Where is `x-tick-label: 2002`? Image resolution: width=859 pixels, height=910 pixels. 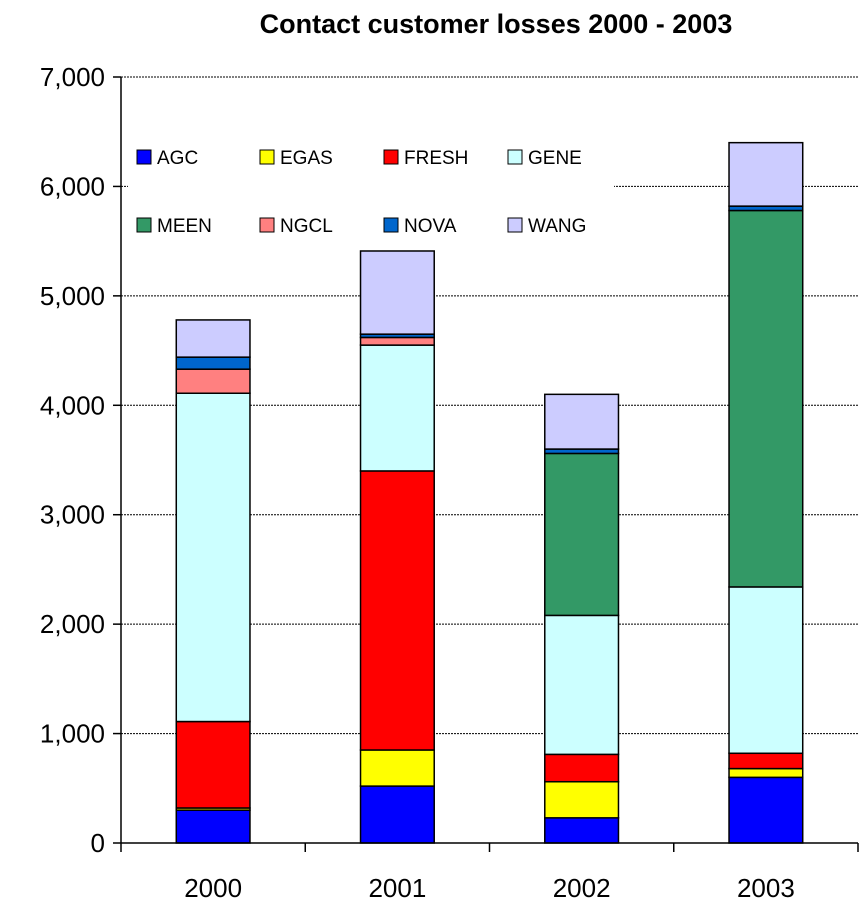
x-tick-label: 2002 is located at coordinates (582, 888).